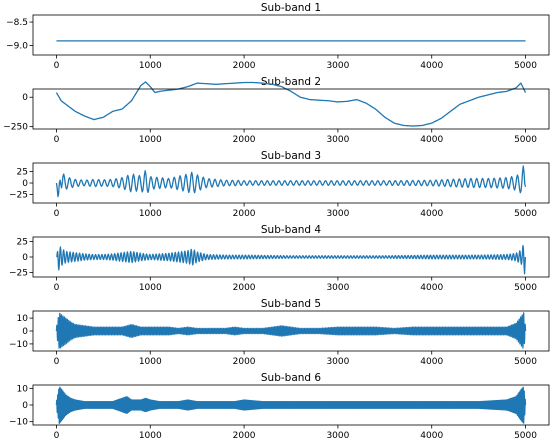 This screenshot has width=554, height=442. I want to click on subplot-title: Sub-band 2, so click(291, 82).